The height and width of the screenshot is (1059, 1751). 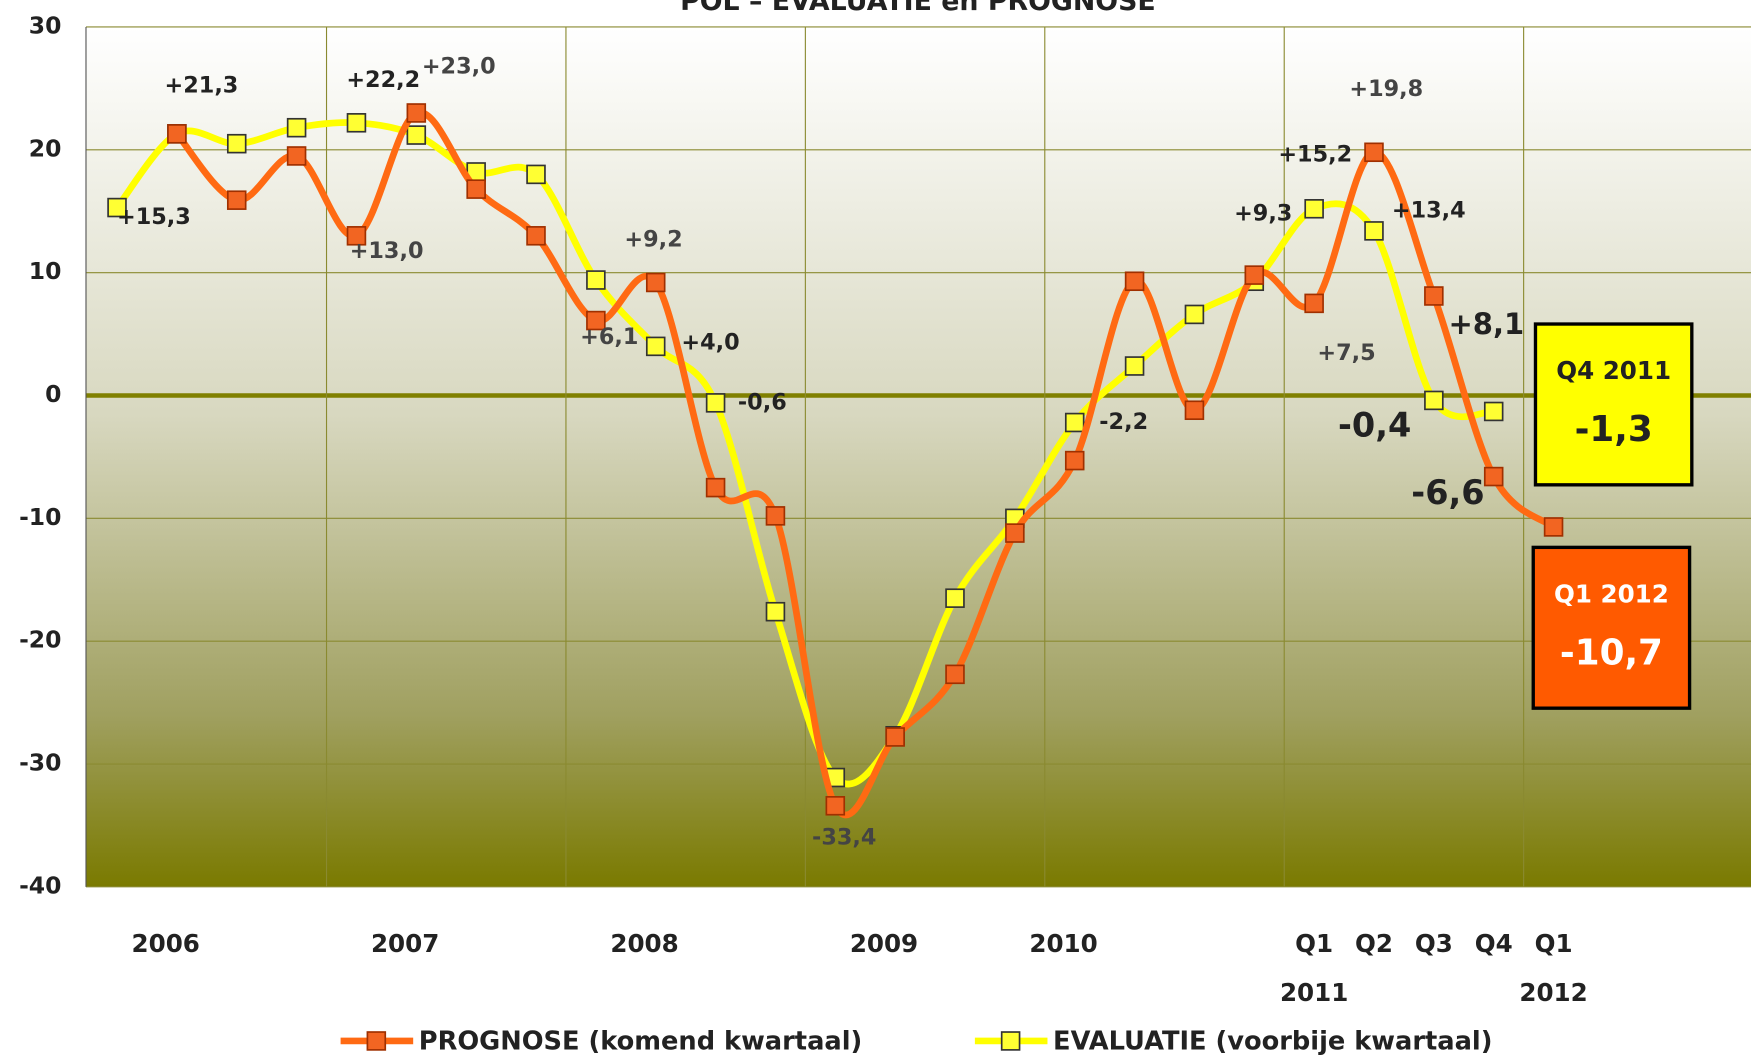 I want to click on y-tick-label: -10, so click(x=40, y=517).